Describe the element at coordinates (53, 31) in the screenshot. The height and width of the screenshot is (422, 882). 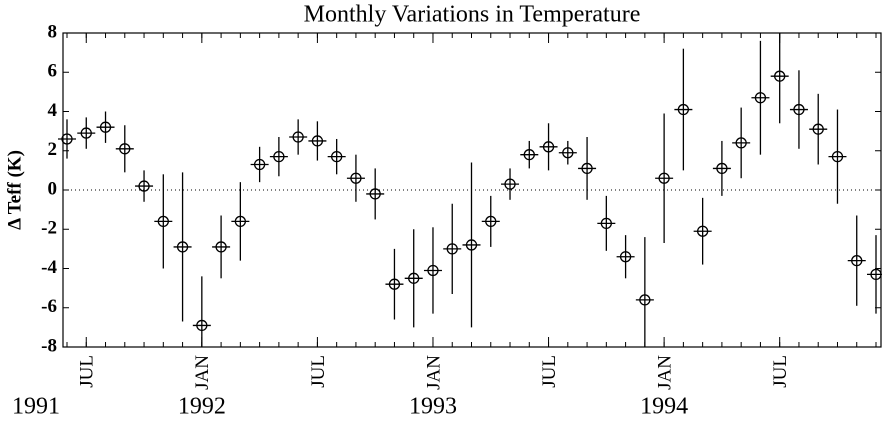
I see `y-tick-label: 8` at that location.